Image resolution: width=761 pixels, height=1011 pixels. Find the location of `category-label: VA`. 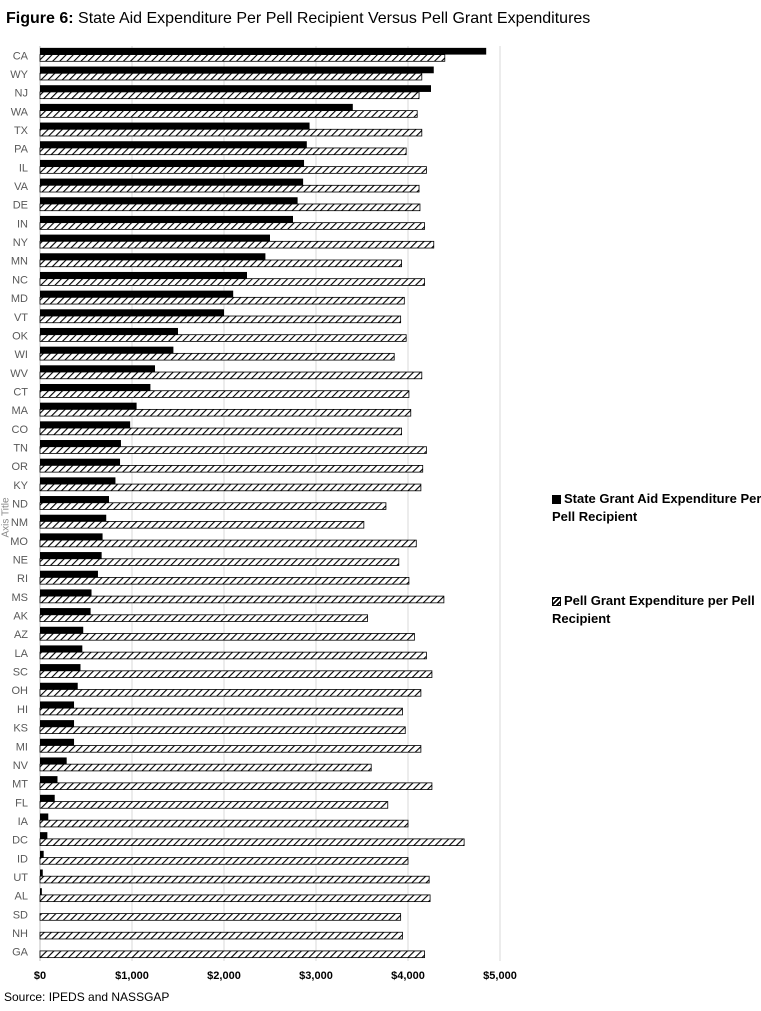

category-label: VA is located at coordinates (21, 187).